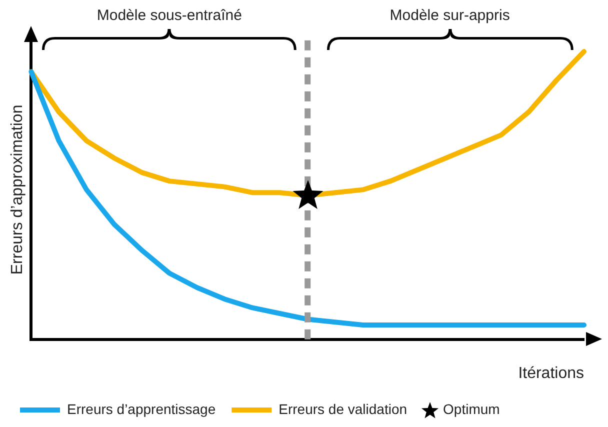 The height and width of the screenshot is (427, 608). Describe the element at coordinates (450, 15) in the screenshot. I see `text: Modèle sur-appris` at that location.